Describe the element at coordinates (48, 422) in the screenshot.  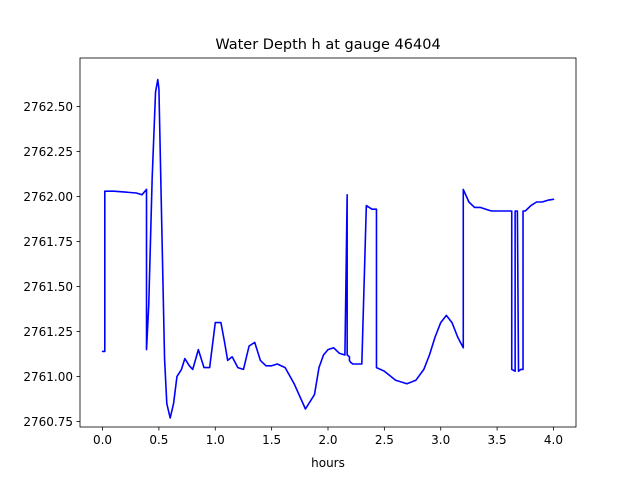
I see `y-tick-label: 2760.75` at that location.